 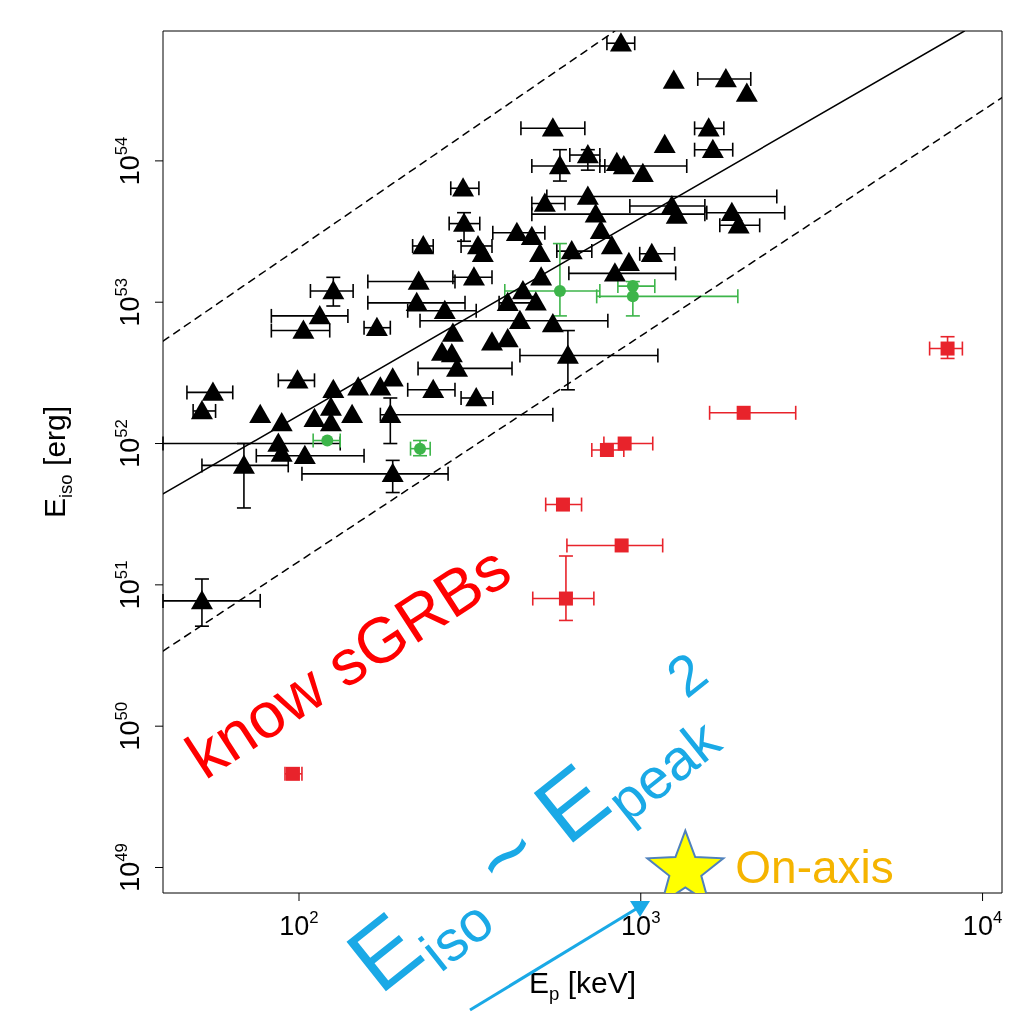 I want to click on x-tick-label: 10$^{2}$, so click(x=299, y=924).